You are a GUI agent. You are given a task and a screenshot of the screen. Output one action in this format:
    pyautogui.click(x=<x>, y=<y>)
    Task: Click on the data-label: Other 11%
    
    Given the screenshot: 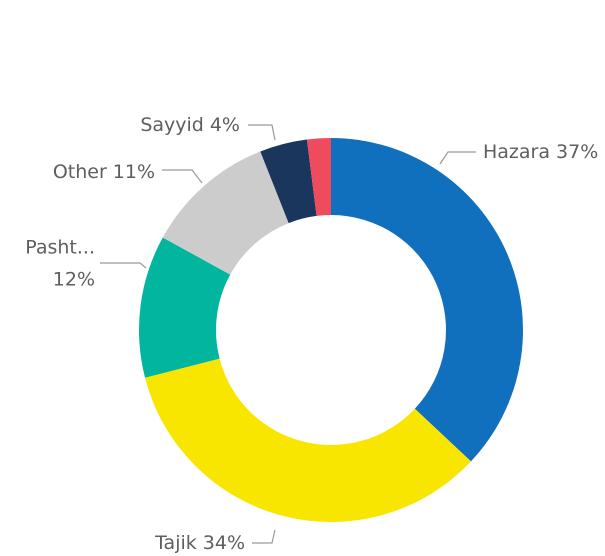 What is the action you would take?
    pyautogui.click(x=104, y=172)
    